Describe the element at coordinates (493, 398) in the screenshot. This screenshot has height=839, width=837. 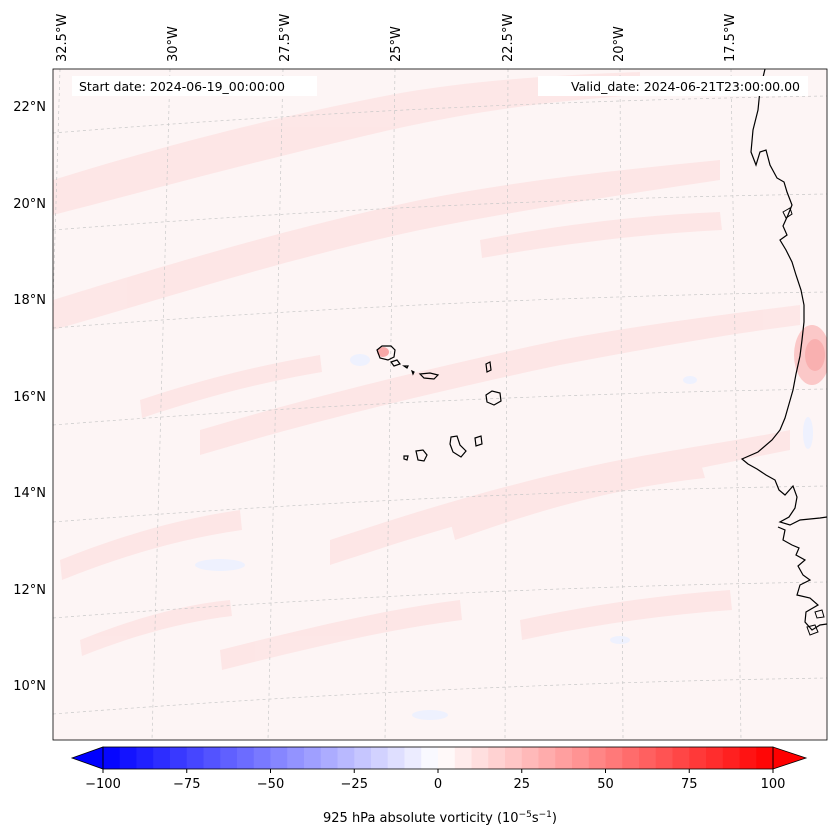
I see `island-boa-vista` at that location.